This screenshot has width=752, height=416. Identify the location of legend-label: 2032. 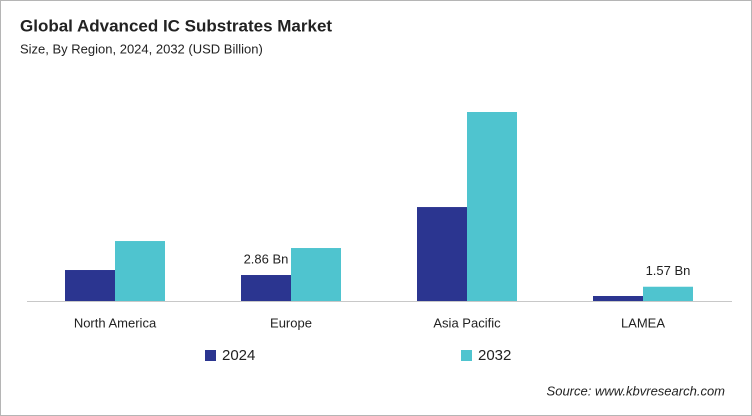
(494, 355).